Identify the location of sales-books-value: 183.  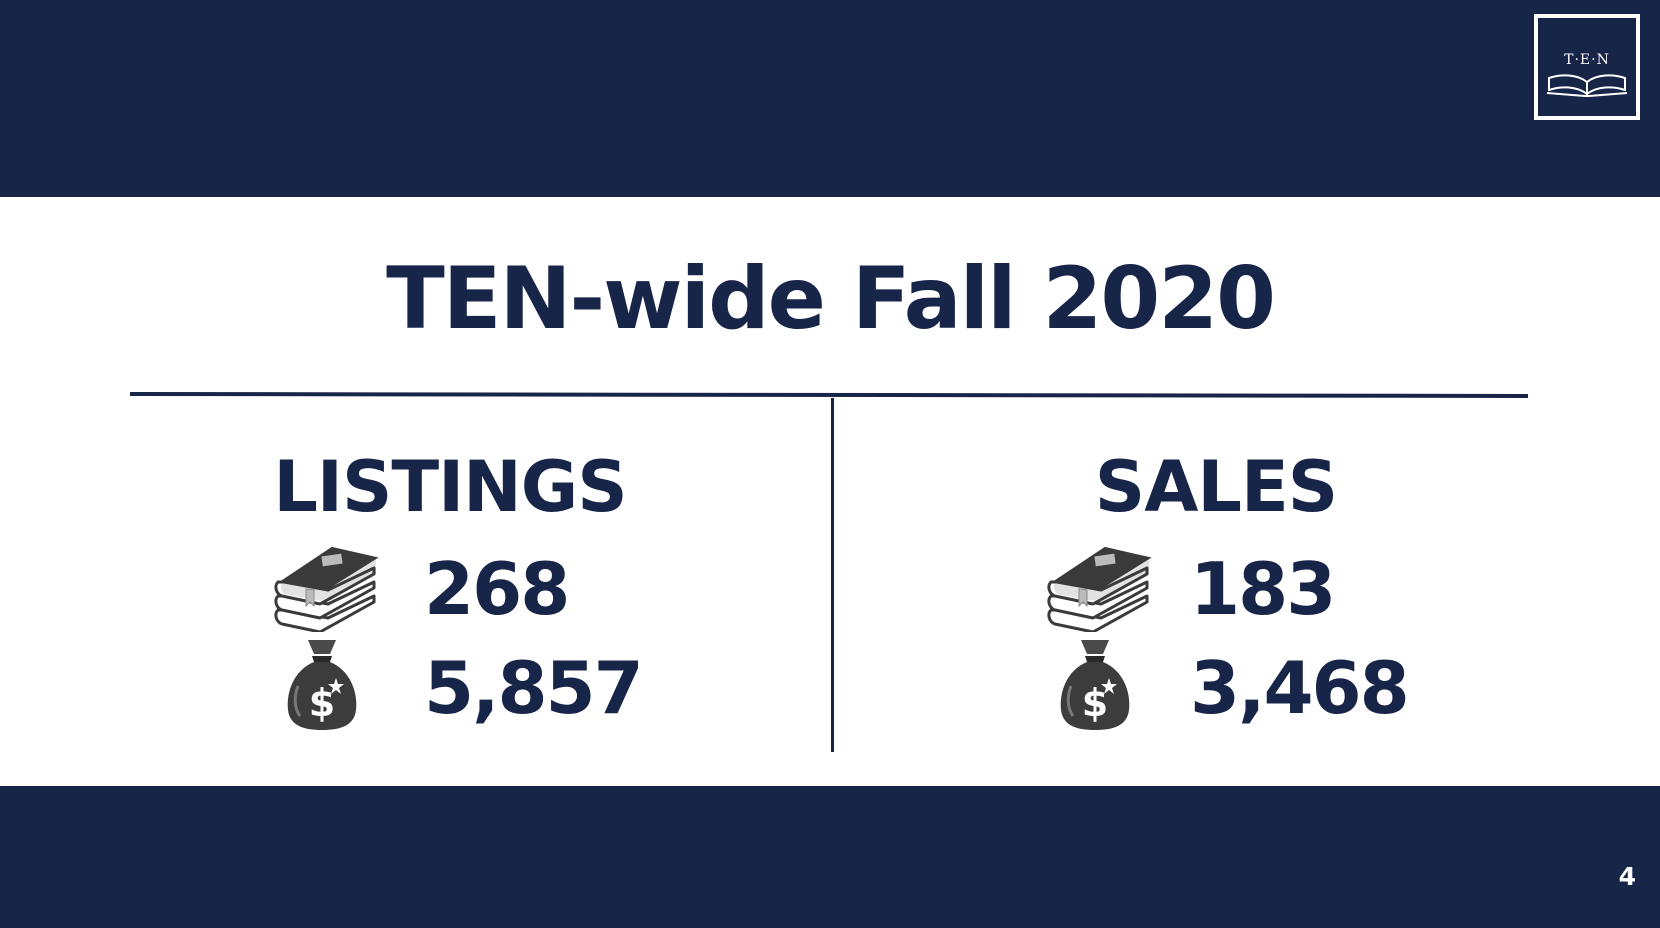
(1263, 589).